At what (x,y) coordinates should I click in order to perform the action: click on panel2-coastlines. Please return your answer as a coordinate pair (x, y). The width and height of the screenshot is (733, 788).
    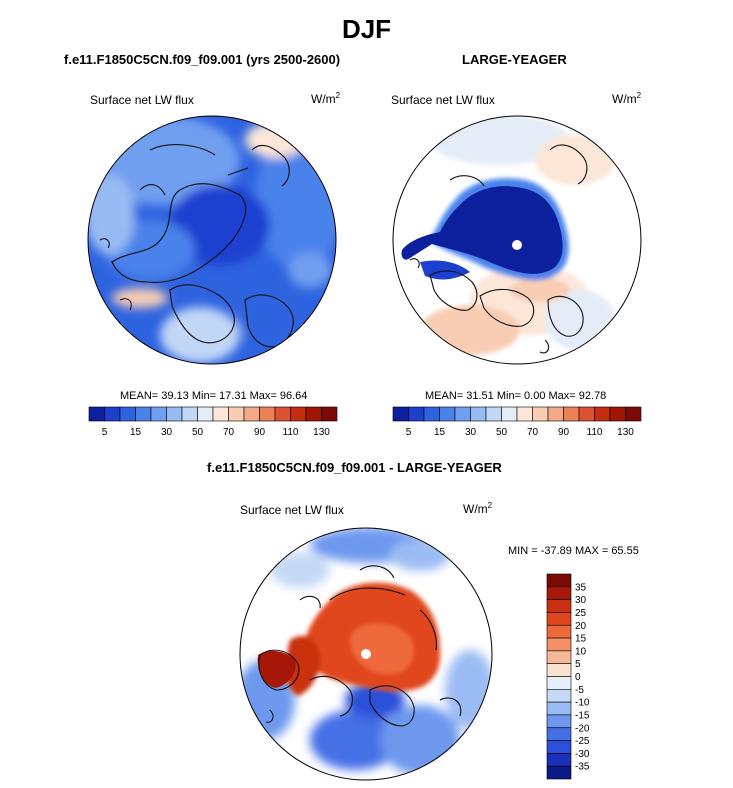
    Looking at the image, I should click on (498, 249).